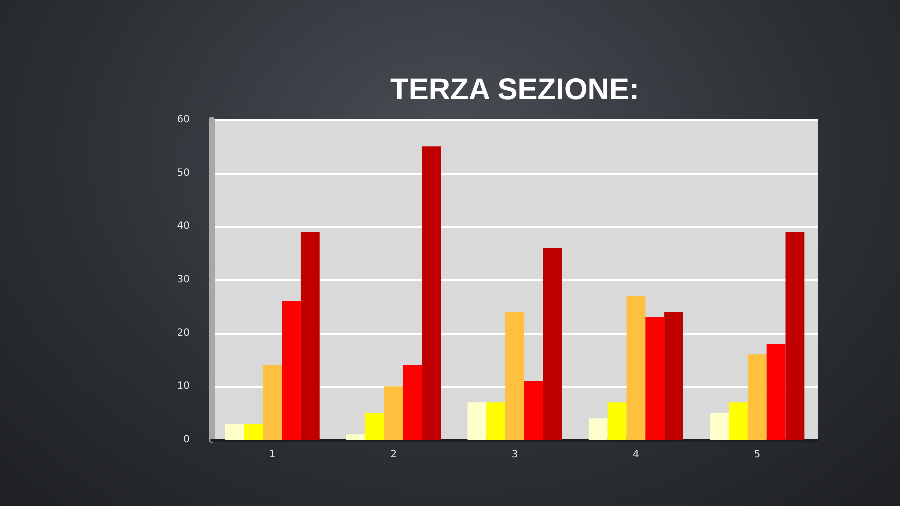 The image size is (900, 506). I want to click on x-tick-label: 5, so click(757, 455).